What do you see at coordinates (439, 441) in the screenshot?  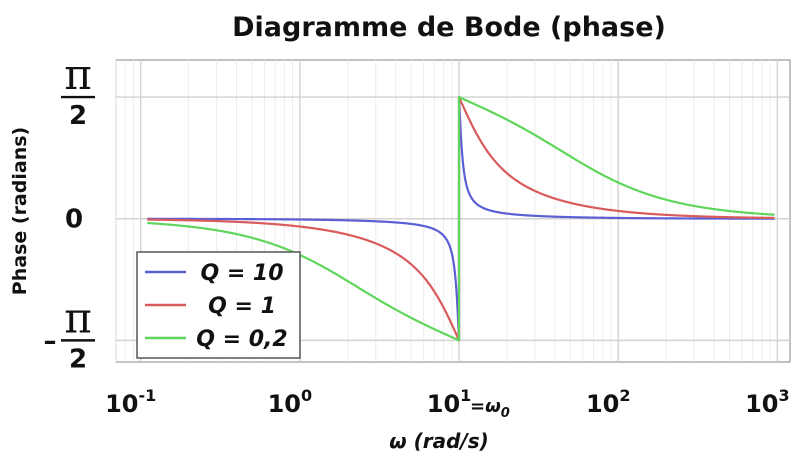 I see `x-axis-label: ω (rad/s)` at bounding box center [439, 441].